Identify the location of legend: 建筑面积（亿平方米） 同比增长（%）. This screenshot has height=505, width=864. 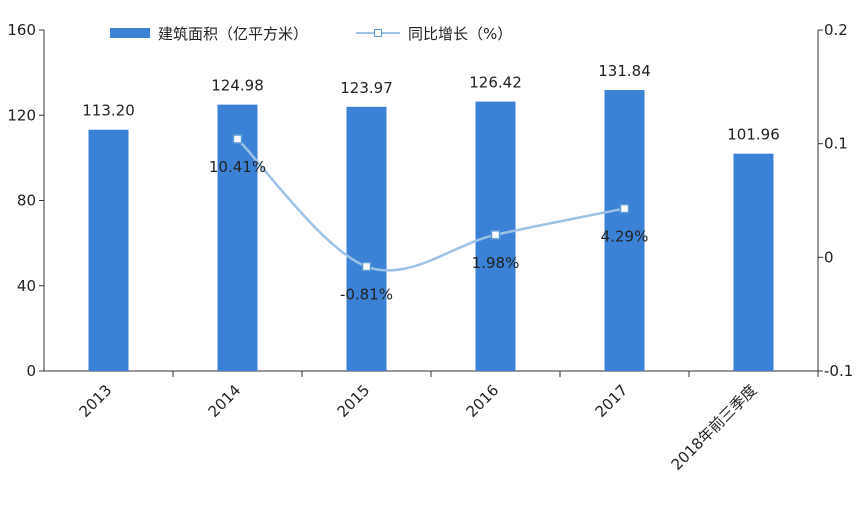
(335, 33).